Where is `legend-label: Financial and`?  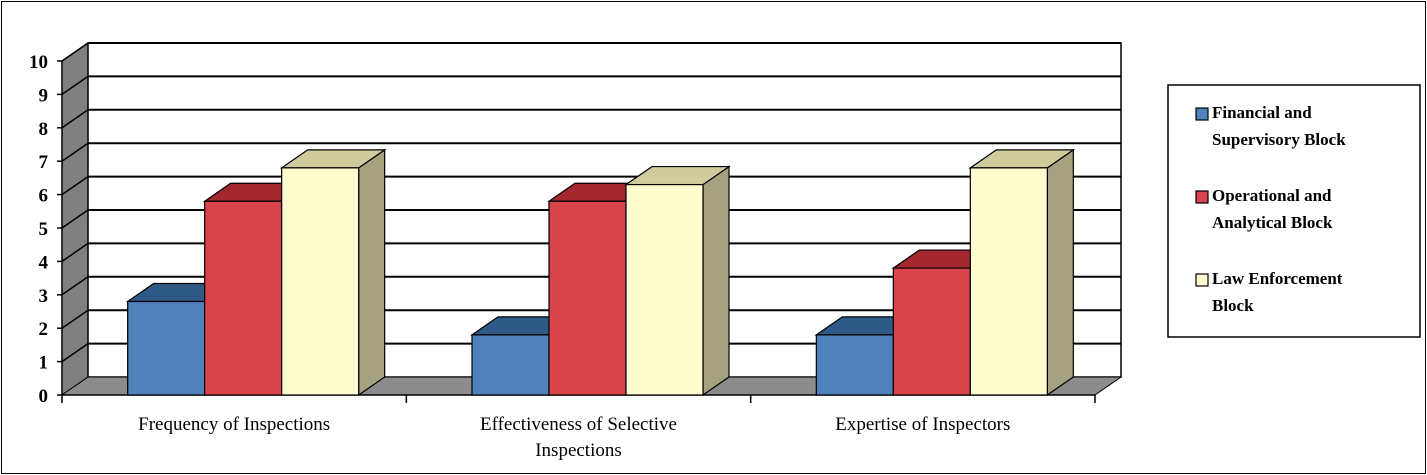 legend-label: Financial and is located at coordinates (1262, 112).